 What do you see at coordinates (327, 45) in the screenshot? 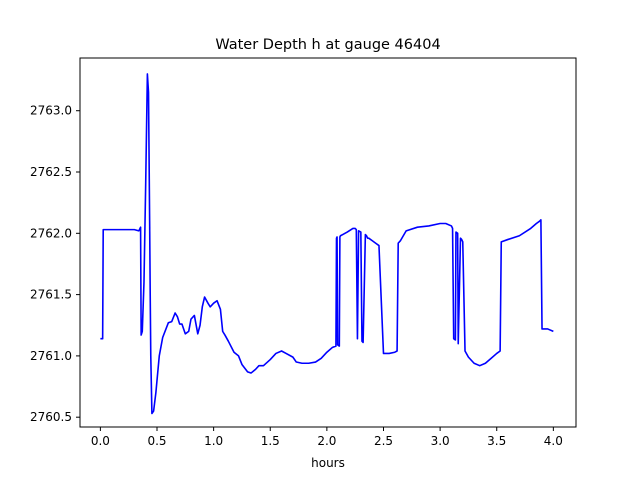
I see `chart-title: Water Depth h at gauge 46404` at bounding box center [327, 45].